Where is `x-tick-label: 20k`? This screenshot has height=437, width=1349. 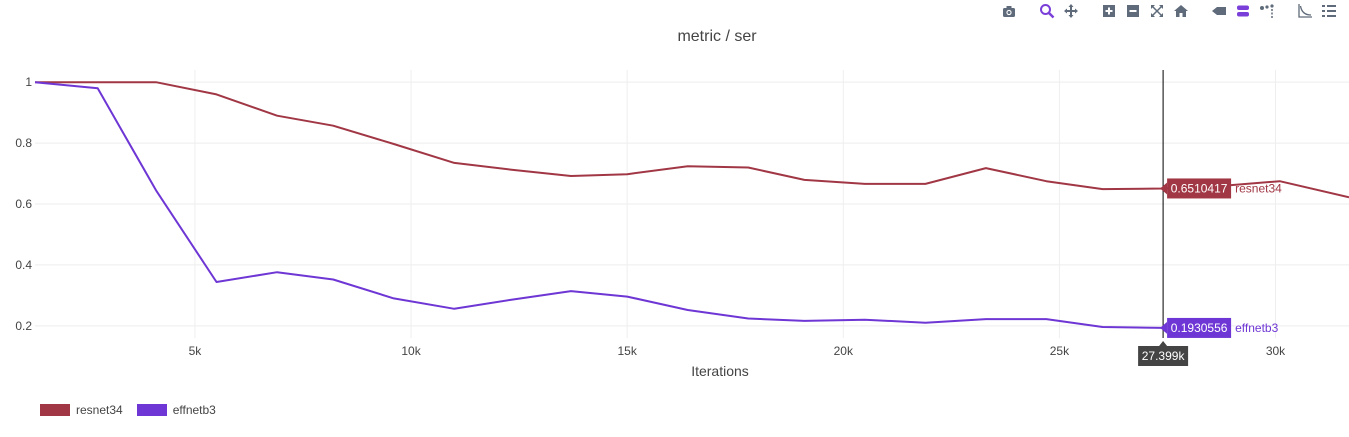 x-tick-label: 20k is located at coordinates (844, 351).